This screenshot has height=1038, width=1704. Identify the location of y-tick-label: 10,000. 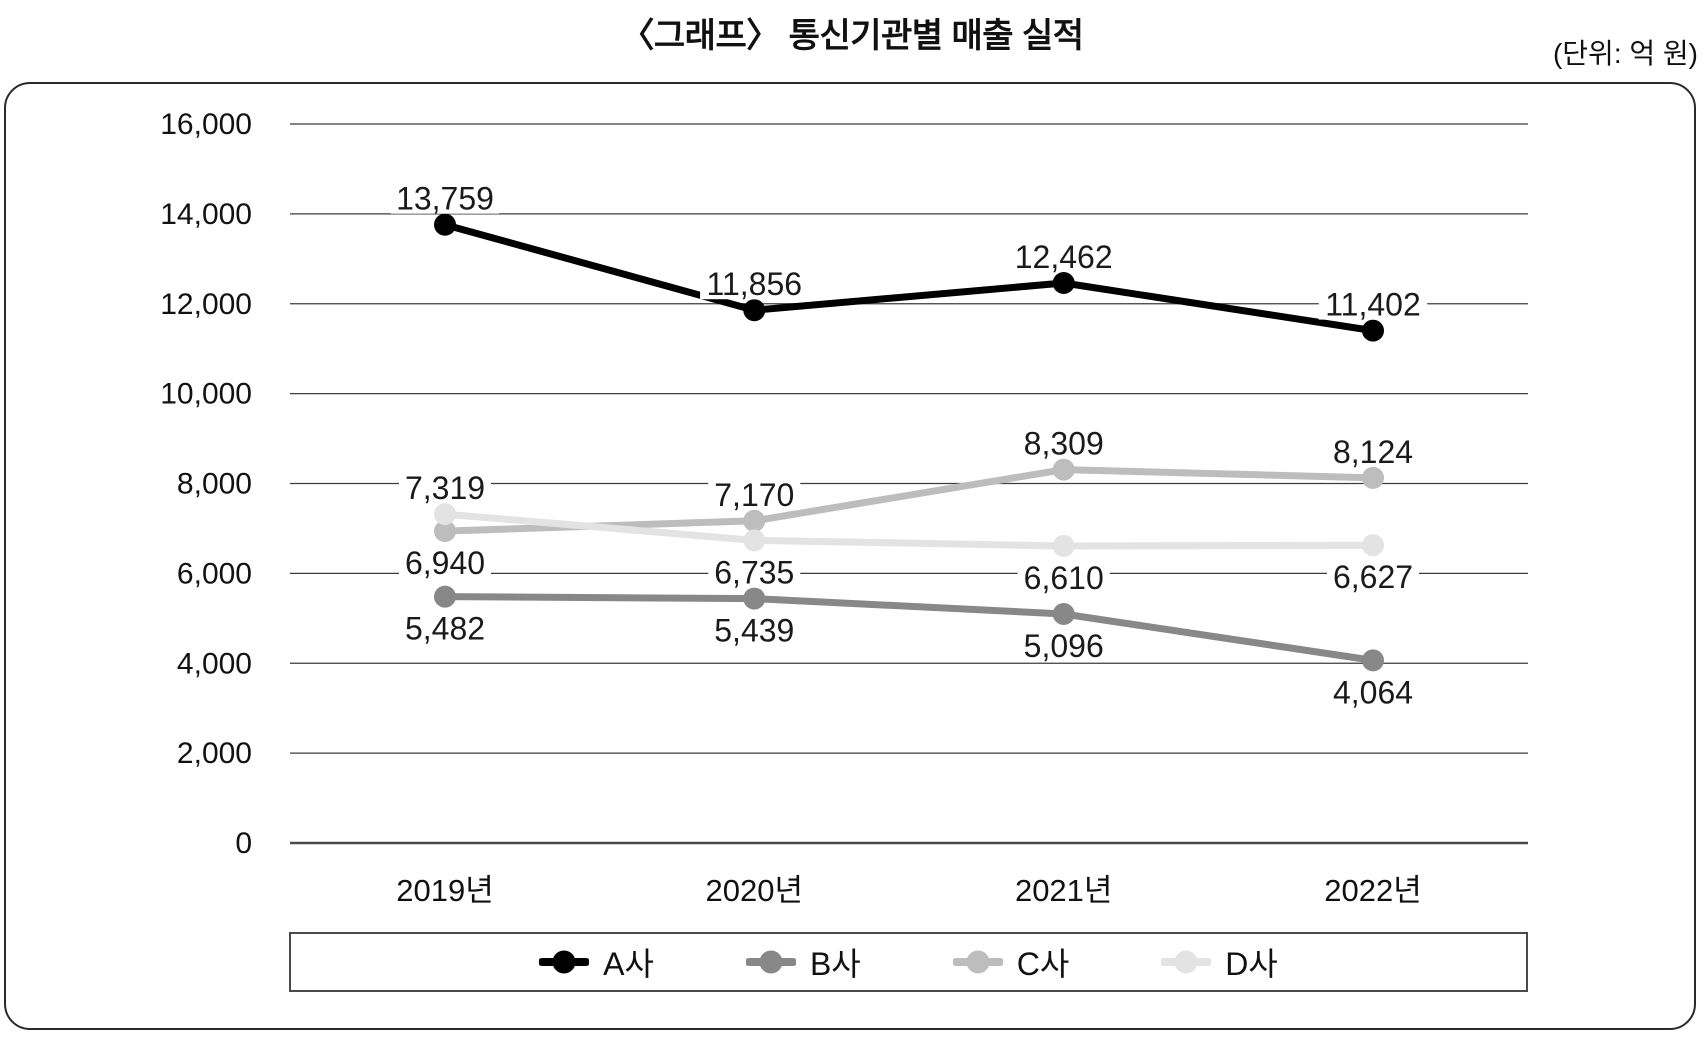
(206, 394).